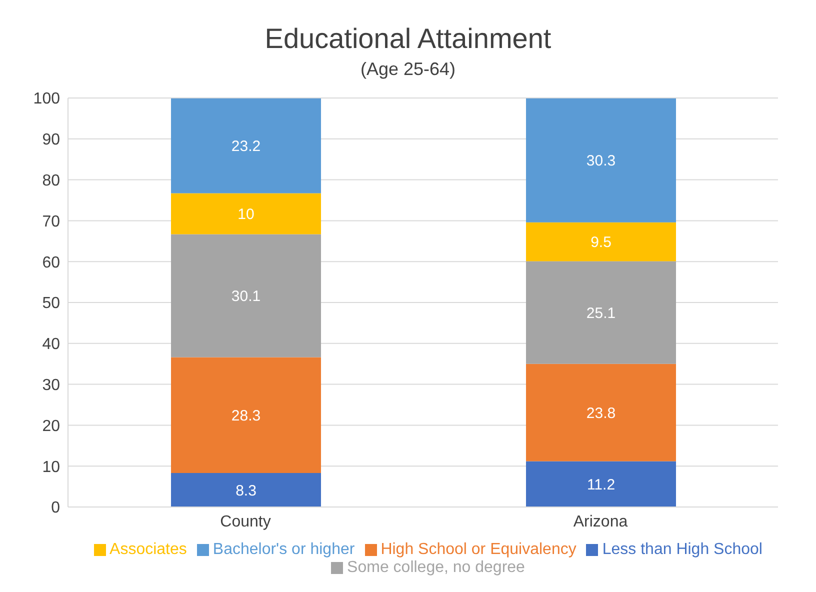  What do you see at coordinates (283, 549) in the screenshot?
I see `legend-label: Bachelor's or higher` at bounding box center [283, 549].